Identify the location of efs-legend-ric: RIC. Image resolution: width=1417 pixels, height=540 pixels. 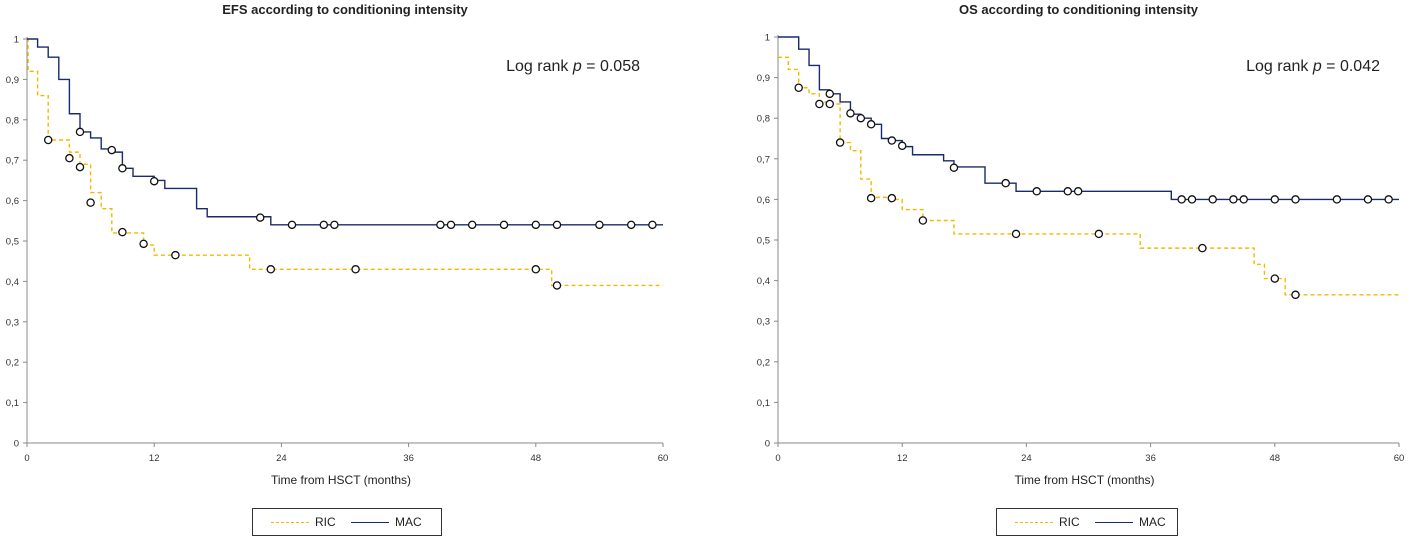
(303, 522).